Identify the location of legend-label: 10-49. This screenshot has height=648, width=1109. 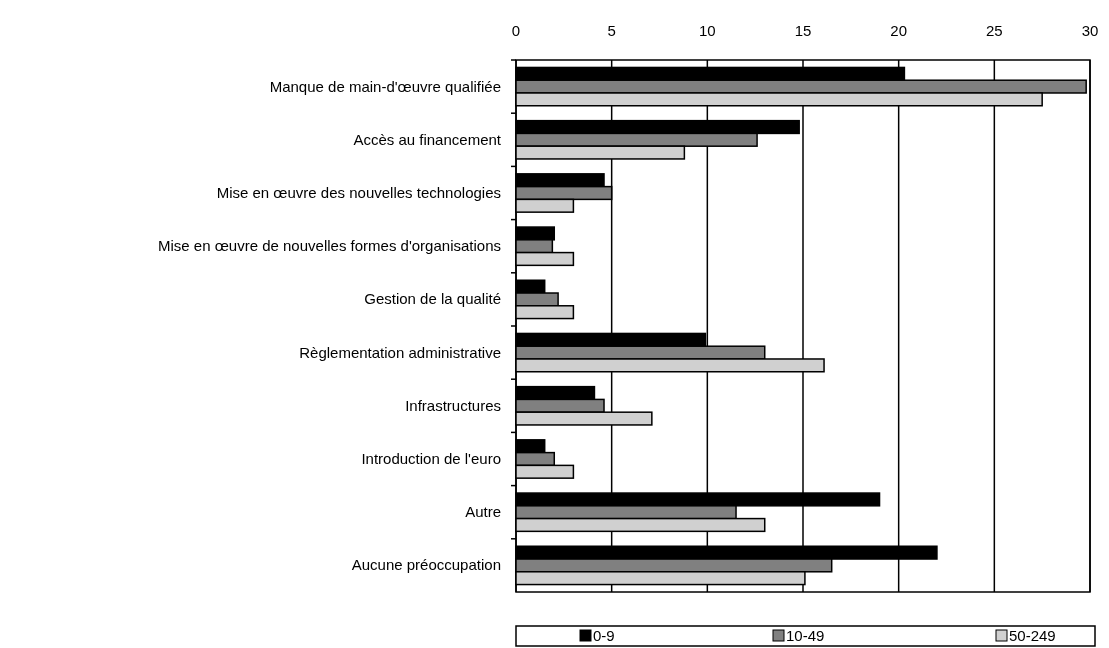
(805, 635).